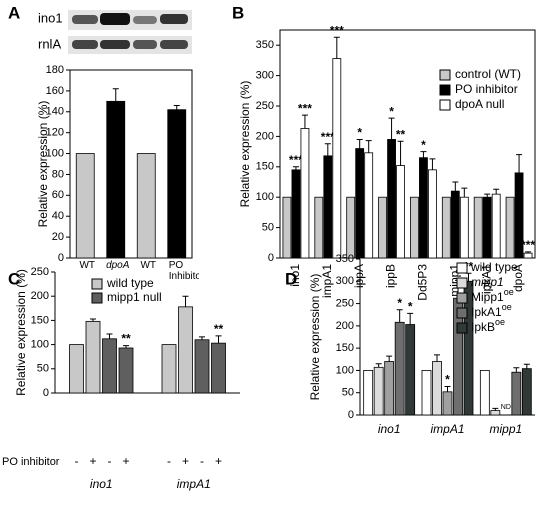 The width and height of the screenshot is (540, 514). I want to click on x-tick-label: PO Inhibitor, so click(183, 271).